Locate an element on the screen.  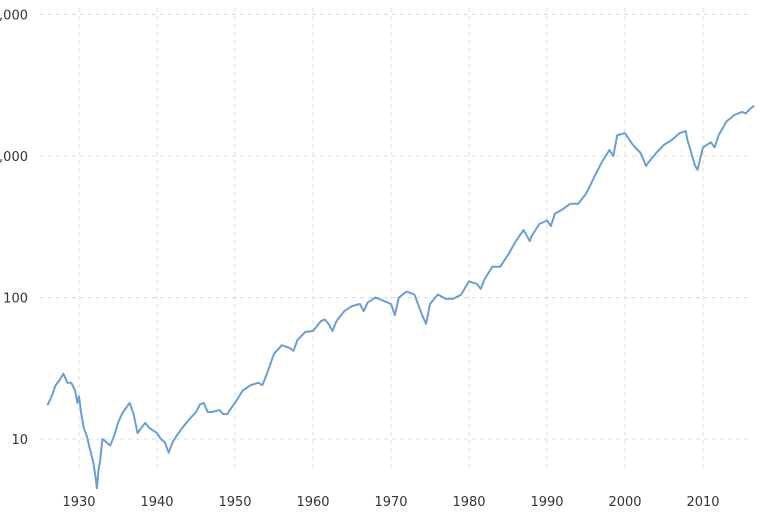
x-axis-tick-labels: 1930 1940 1950 1960 1970 1980 1990 2000 2010 is located at coordinates (390, 502).